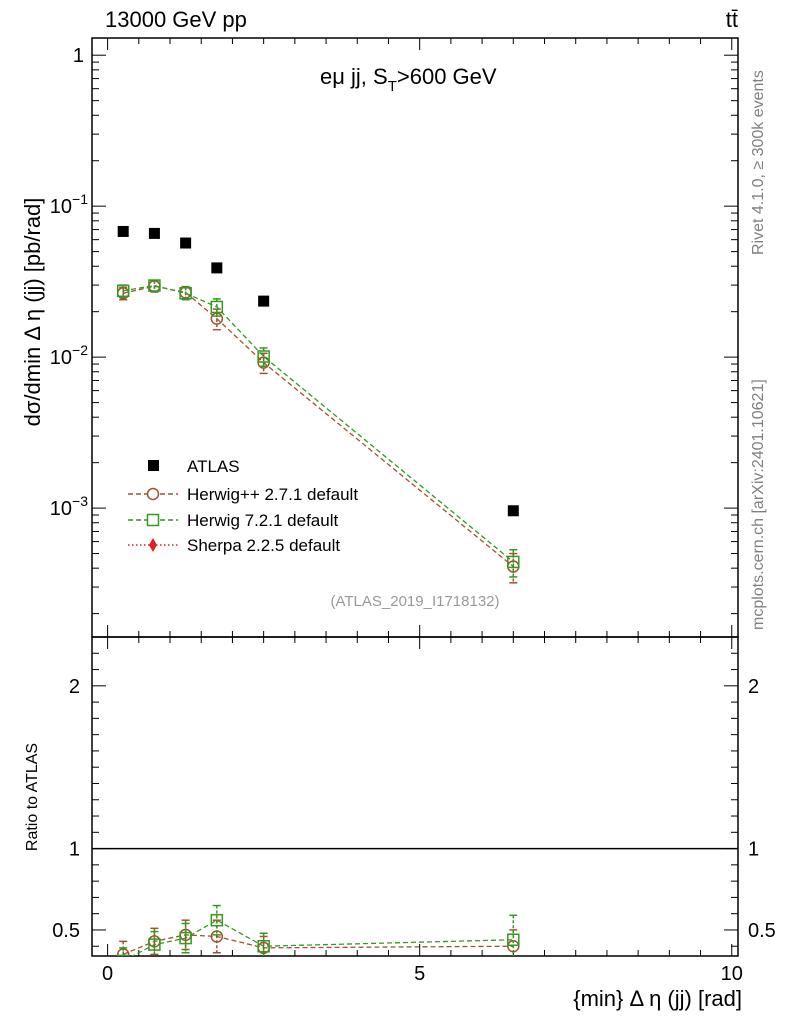 This screenshot has width=786, height=1029. I want to click on y-tick-label: 1, so click(78, 56).